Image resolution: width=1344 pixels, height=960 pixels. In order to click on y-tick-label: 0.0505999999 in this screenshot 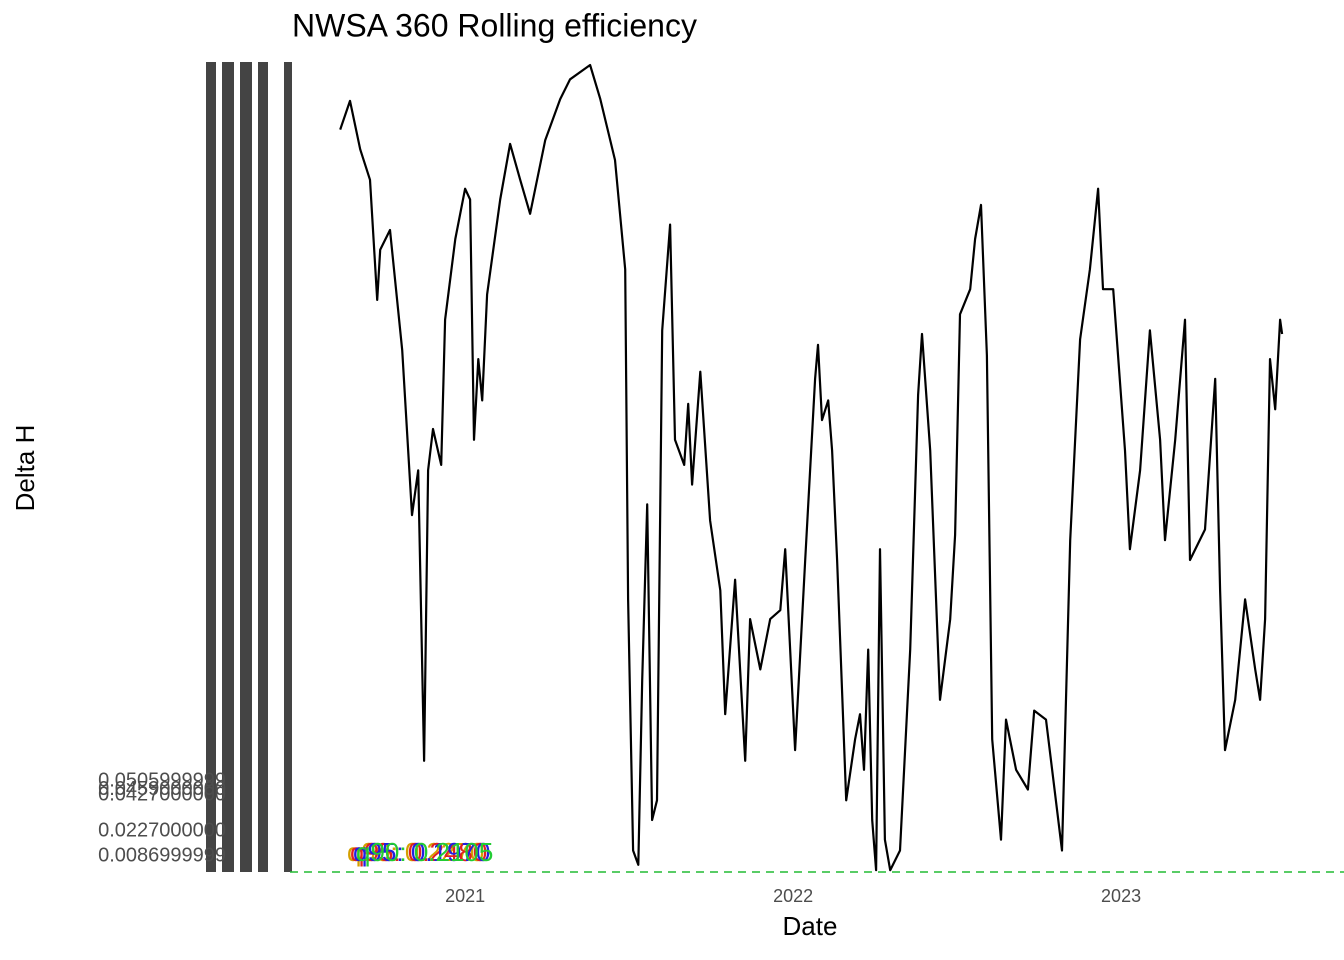, I will do `click(162, 781)`.